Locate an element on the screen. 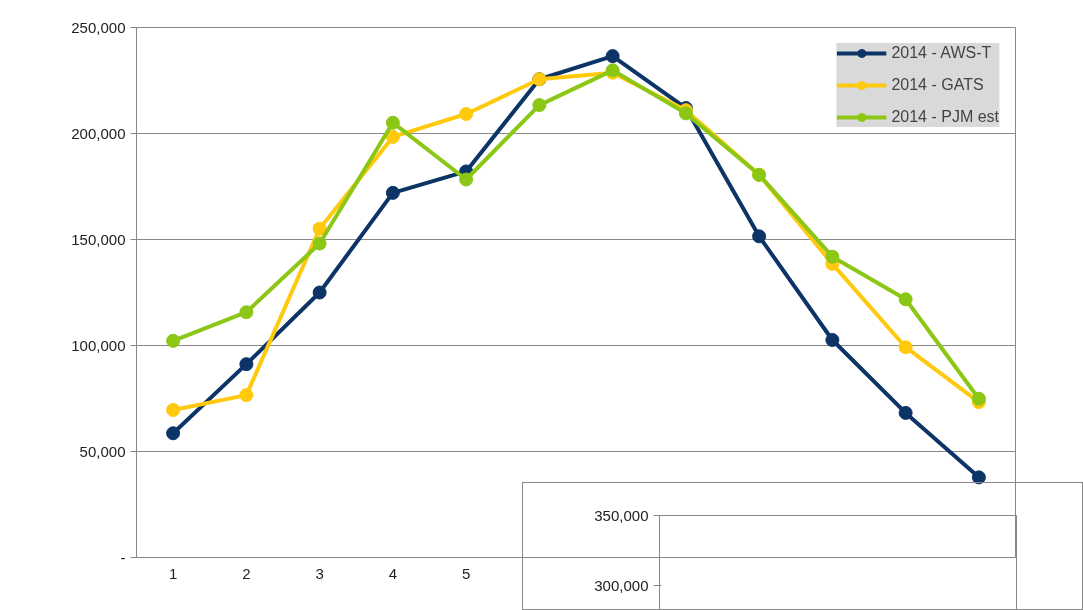 The height and width of the screenshot is (610, 1083). x-tick-label: 3 is located at coordinates (319, 573).